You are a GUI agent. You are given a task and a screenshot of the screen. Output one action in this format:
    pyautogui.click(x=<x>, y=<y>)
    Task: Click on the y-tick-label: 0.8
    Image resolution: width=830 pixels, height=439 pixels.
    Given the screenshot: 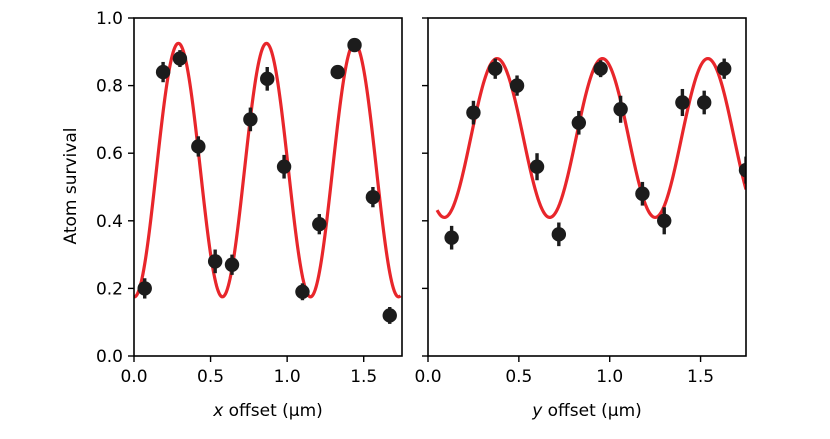 What is the action you would take?
    pyautogui.click(x=109, y=87)
    